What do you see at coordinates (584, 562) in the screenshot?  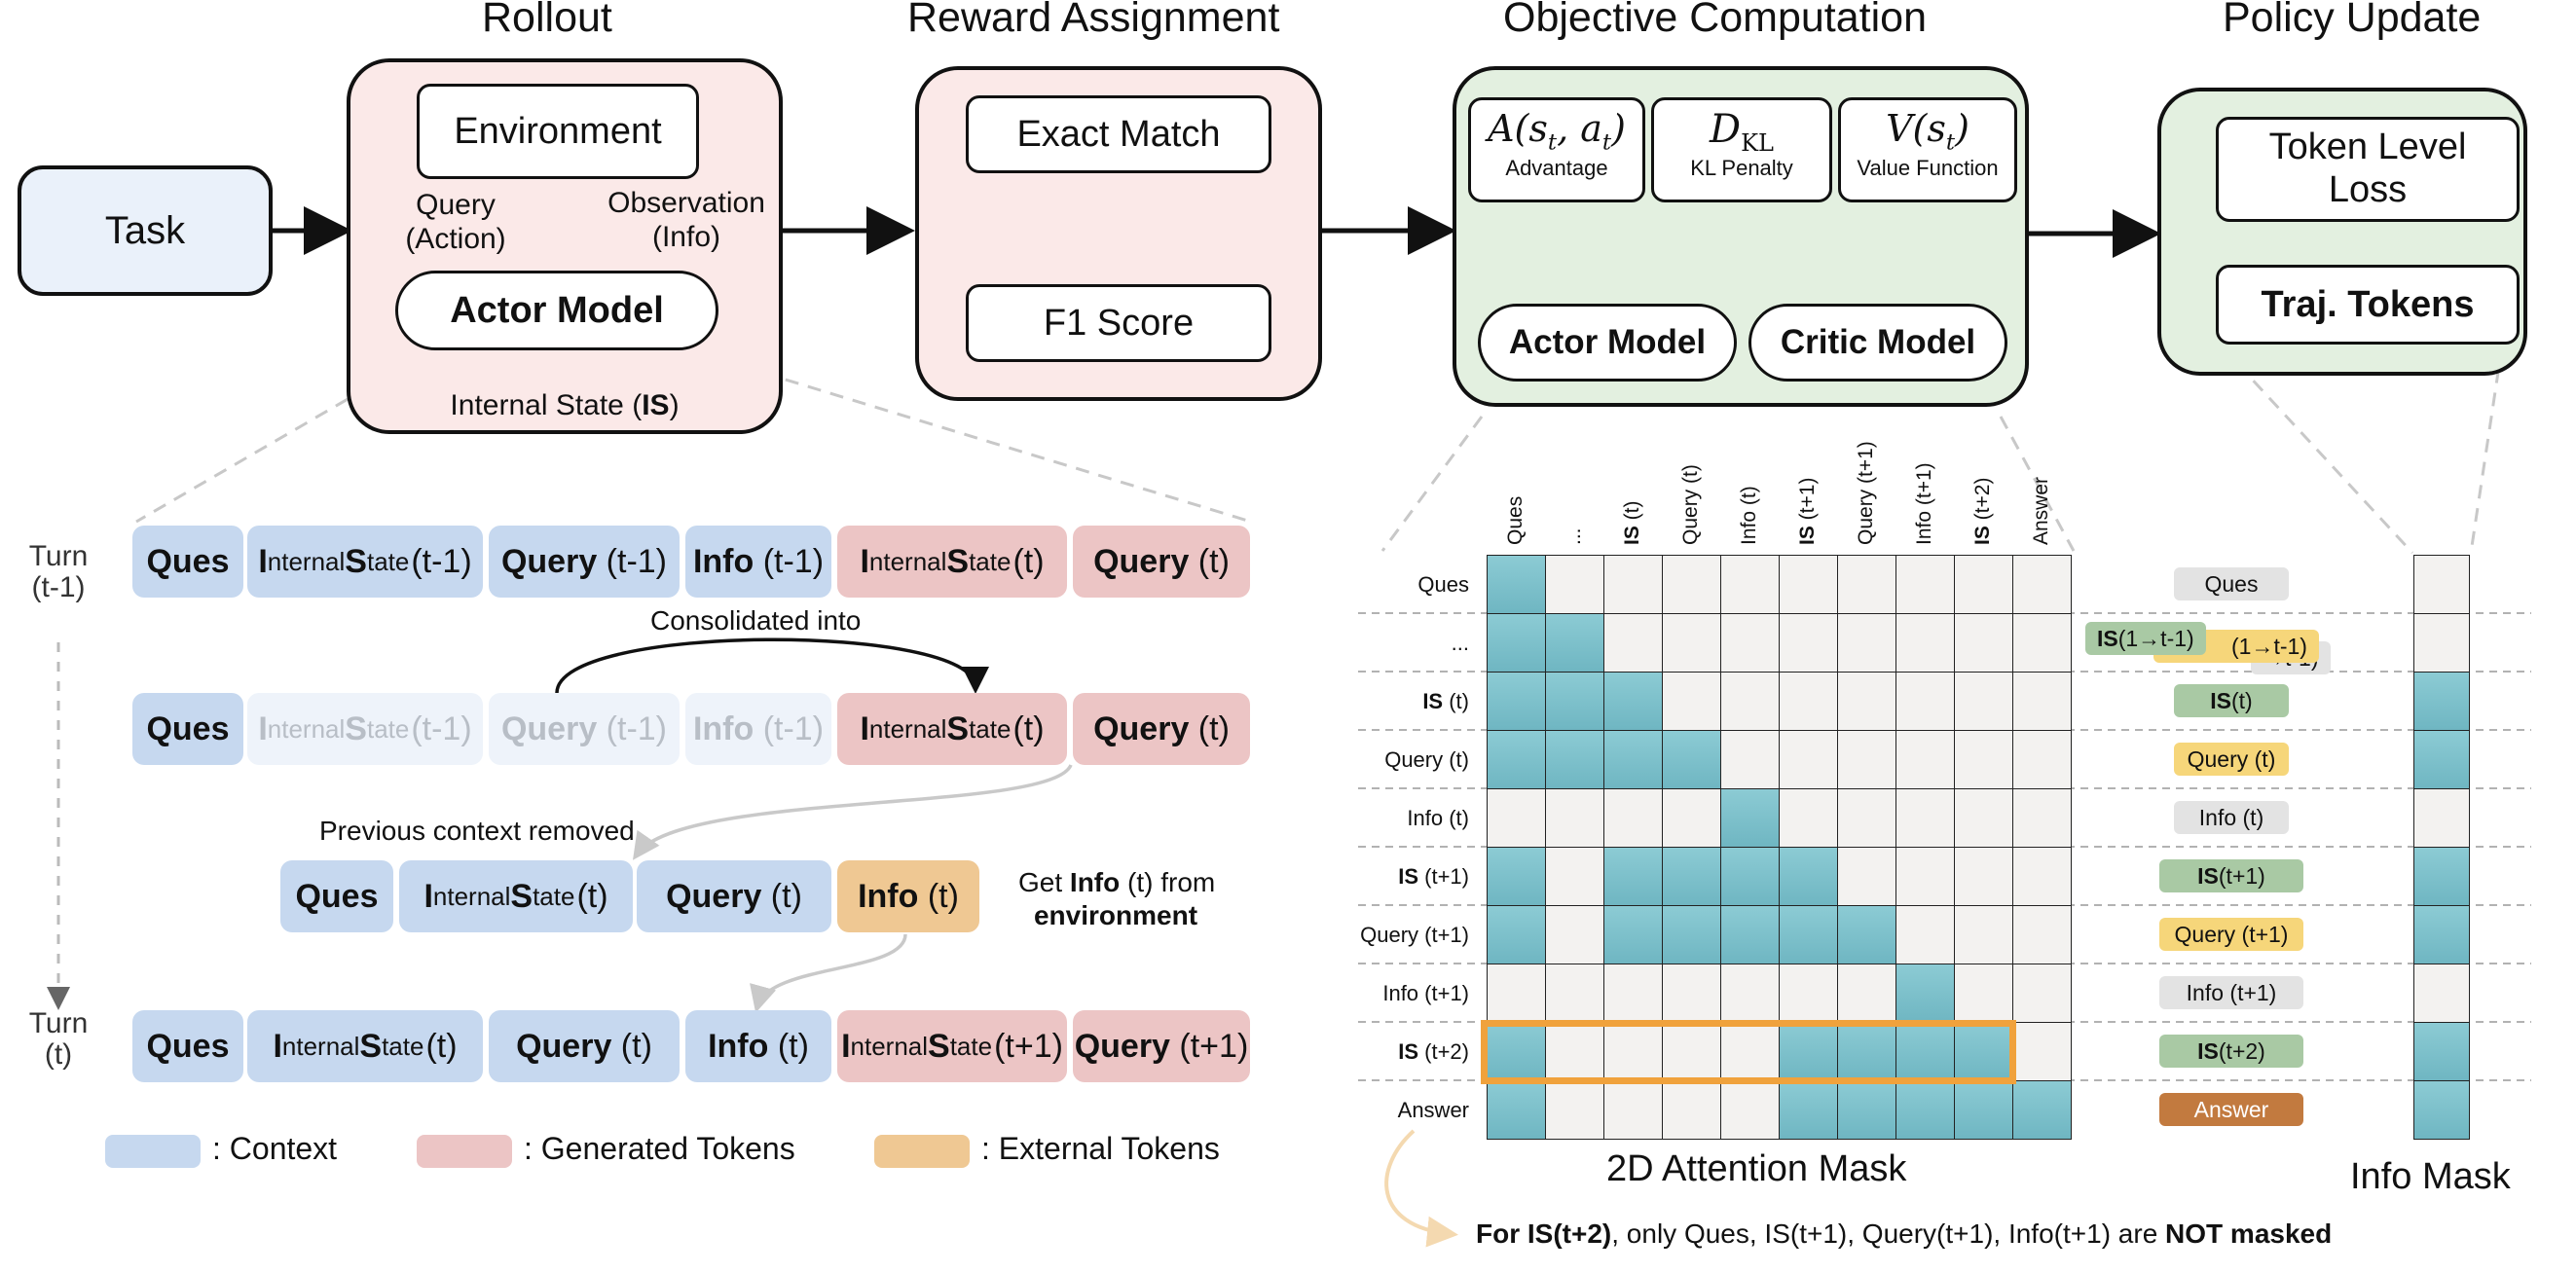 I see `row1-token-query: Query (t-1)` at bounding box center [584, 562].